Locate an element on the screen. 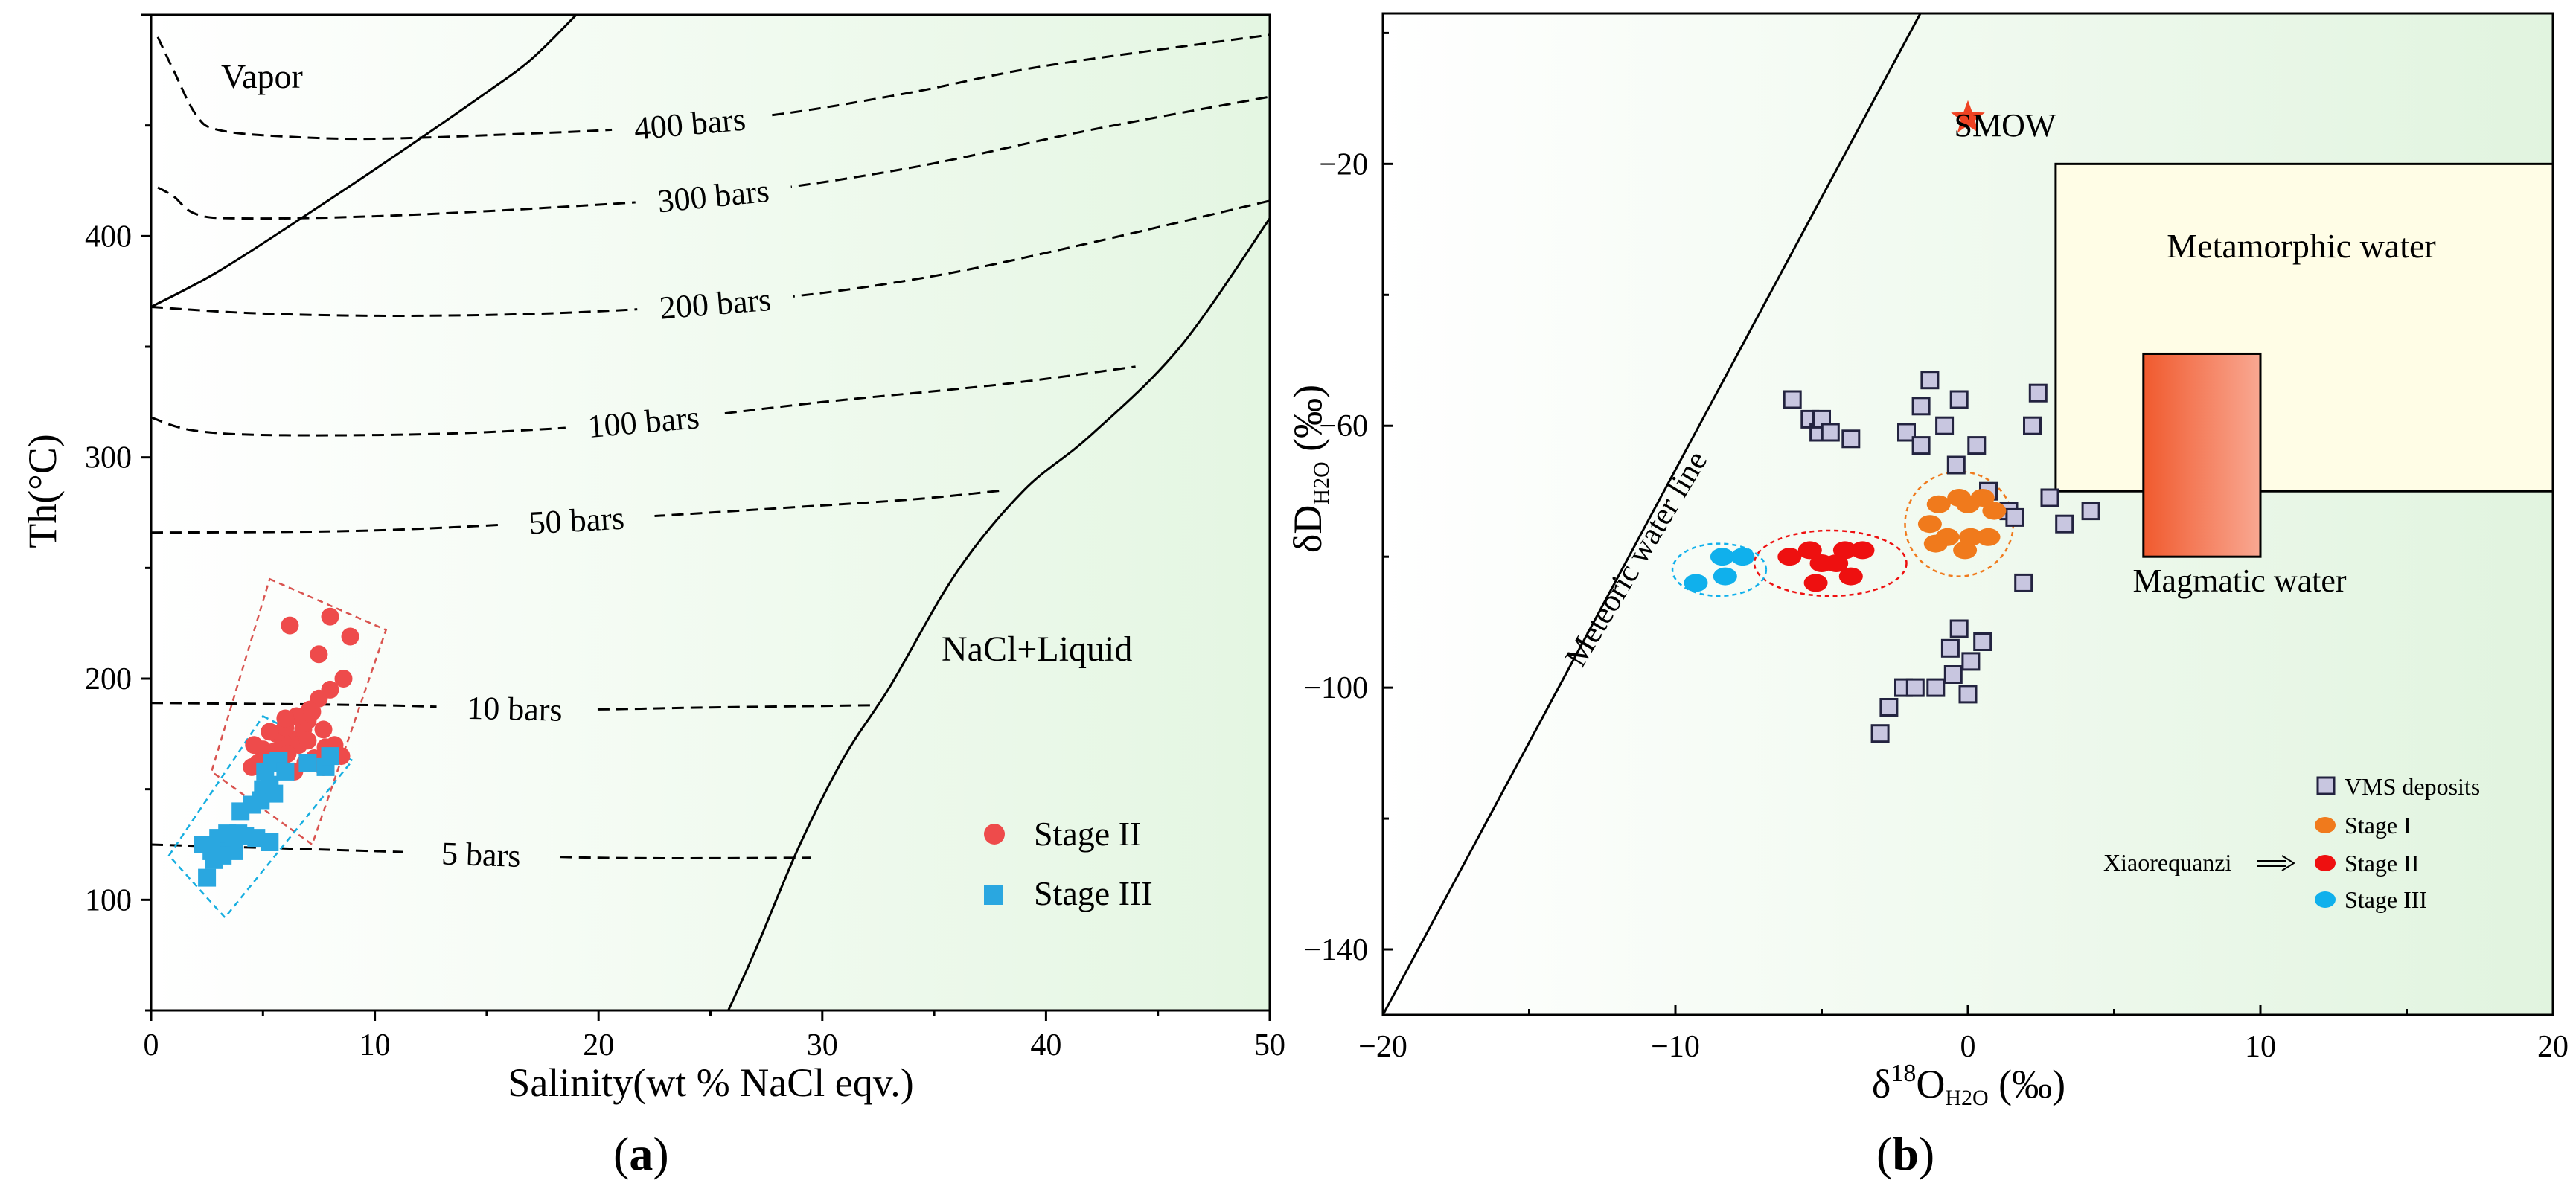  y-tick-label-b: −60 is located at coordinates (1343, 426).